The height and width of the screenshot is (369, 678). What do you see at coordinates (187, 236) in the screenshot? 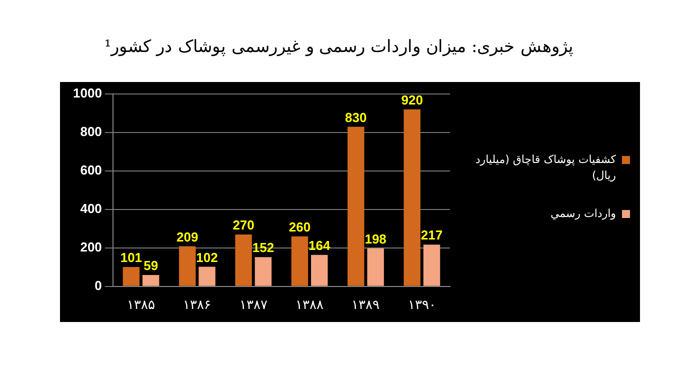
I see `data-label: 209` at bounding box center [187, 236].